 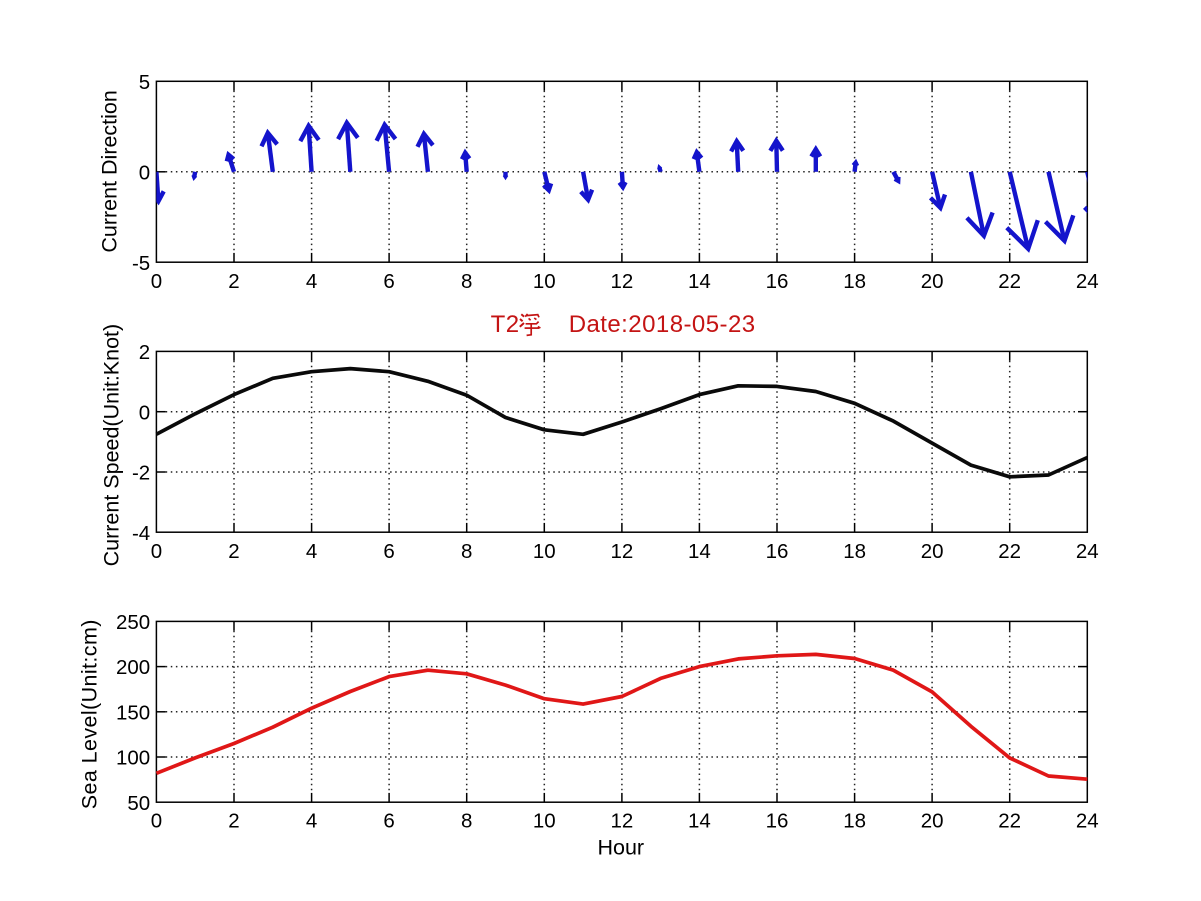 What do you see at coordinates (505, 324) in the screenshot?
I see `svg-text: T2` at bounding box center [505, 324].